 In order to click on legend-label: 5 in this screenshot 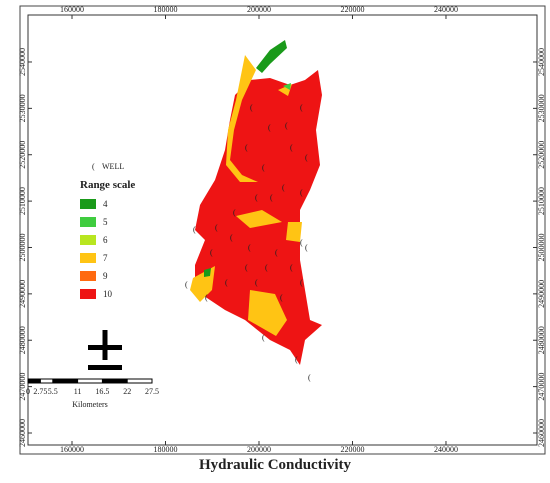, I will do `click(105, 222)`.